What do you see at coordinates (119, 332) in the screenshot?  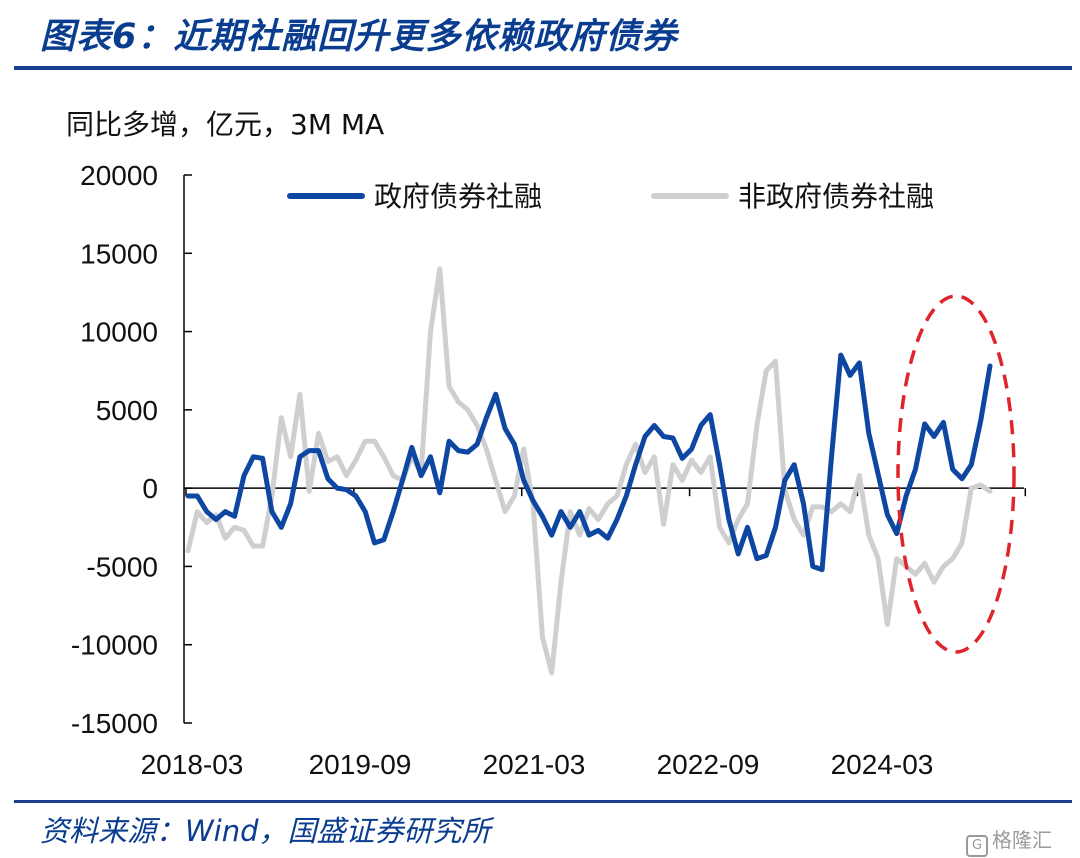 I see `y-tick-label: 10000` at bounding box center [119, 332].